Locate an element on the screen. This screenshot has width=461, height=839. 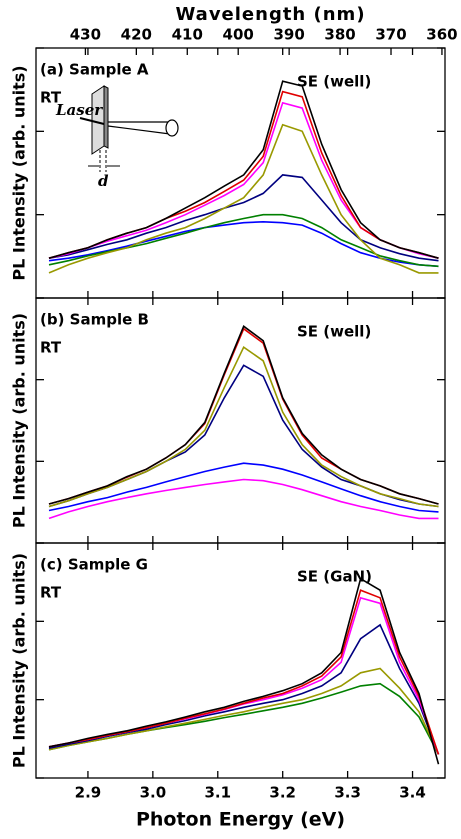
x-tick-label: 3.3 is located at coordinates (347, 793).